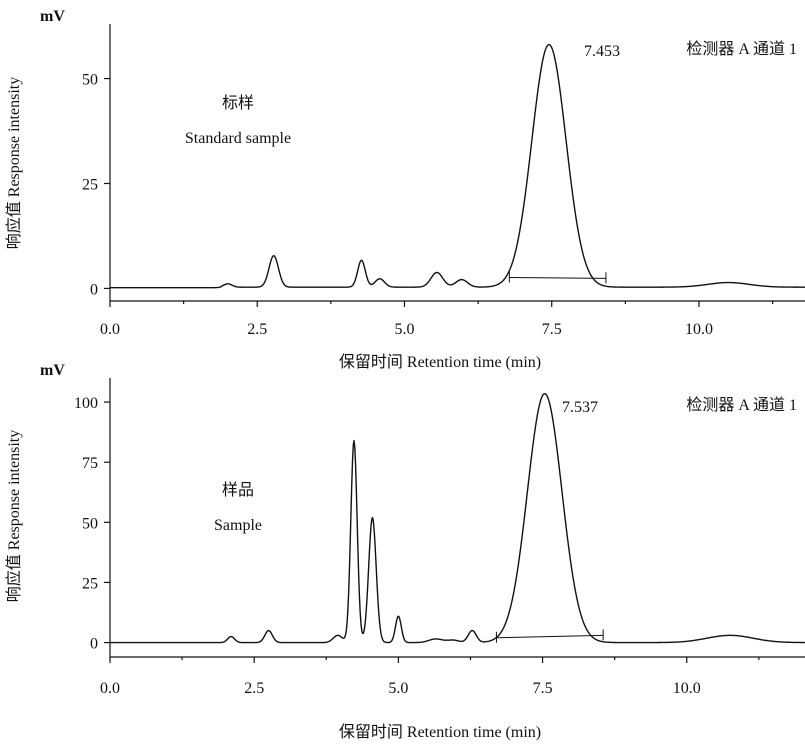 The width and height of the screenshot is (805, 749). Describe the element at coordinates (238, 138) in the screenshot. I see `top-sample-name-en: Standard sample` at that location.